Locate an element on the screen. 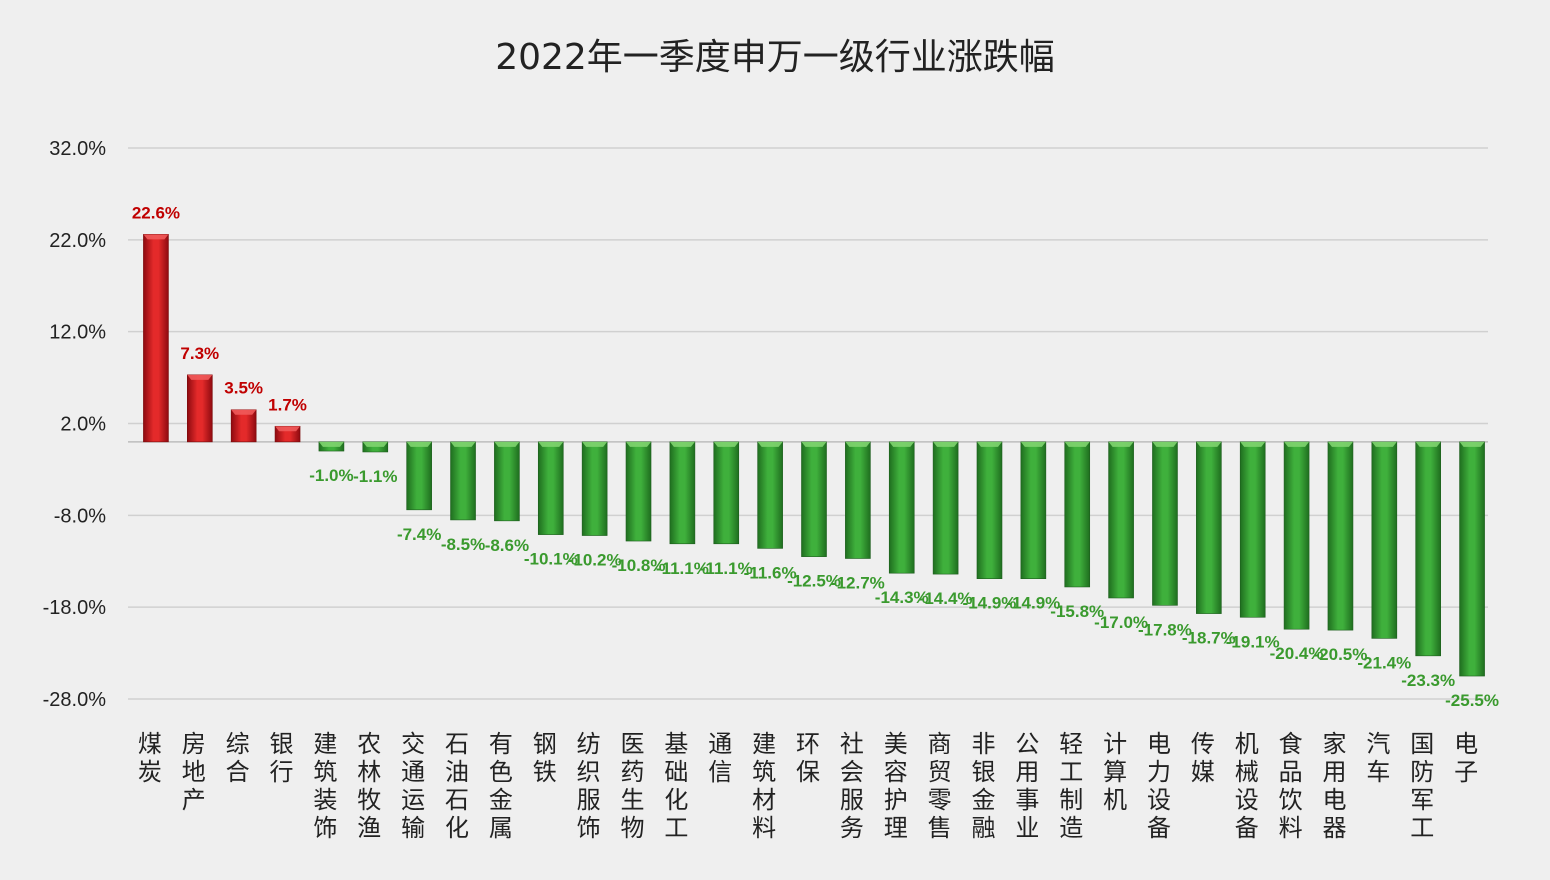 This screenshot has width=1550, height=880. x-category-label: 建筑装饰 is located at coordinates (325, 786).